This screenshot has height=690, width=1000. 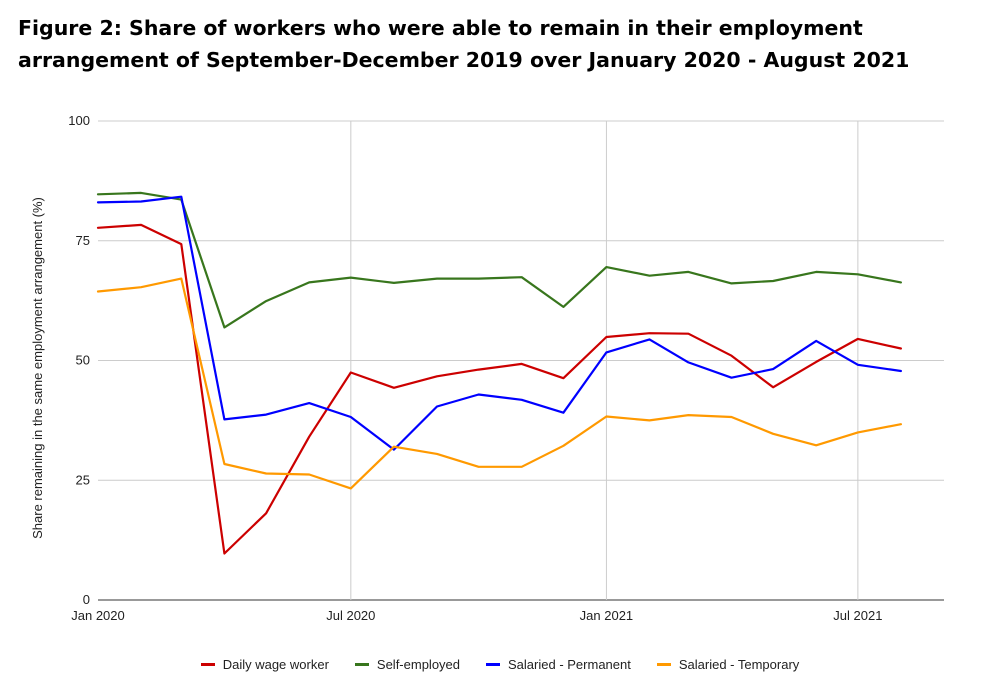 What do you see at coordinates (739, 664) in the screenshot?
I see `legend-label: Salaried - Temporary` at bounding box center [739, 664].